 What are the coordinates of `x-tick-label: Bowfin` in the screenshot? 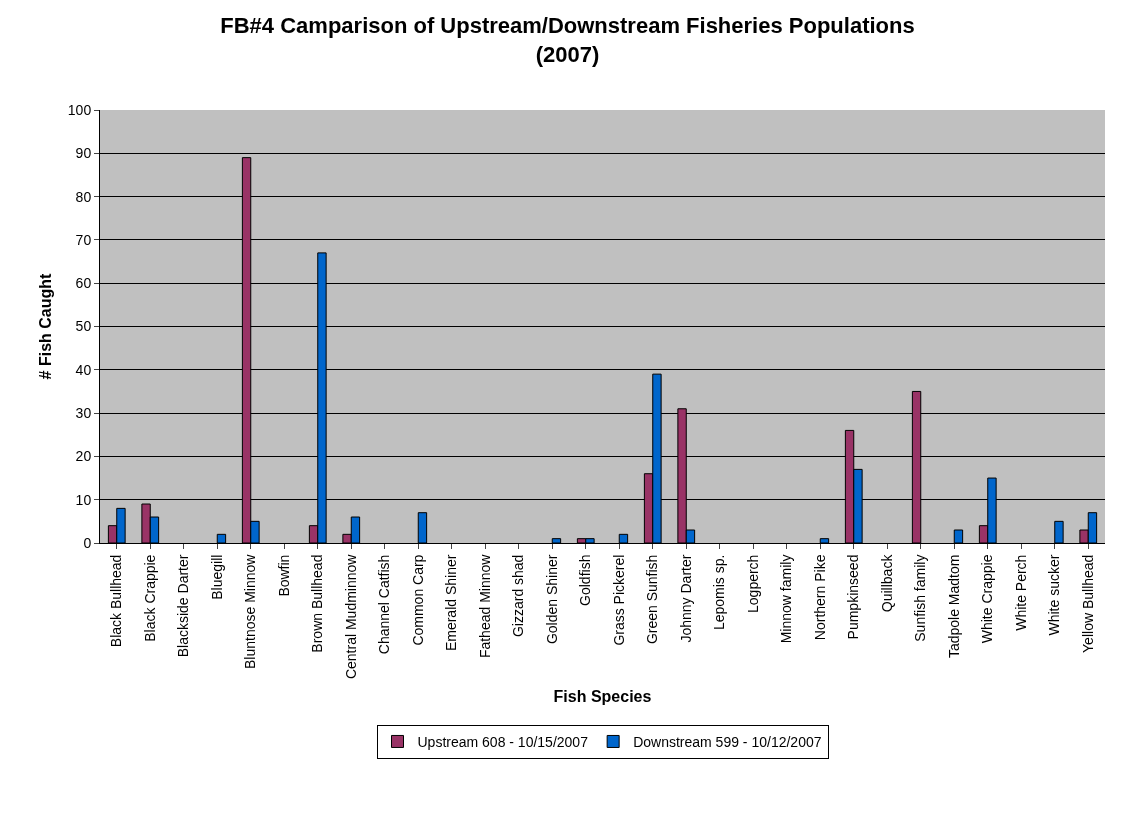 It's located at (283, 575).